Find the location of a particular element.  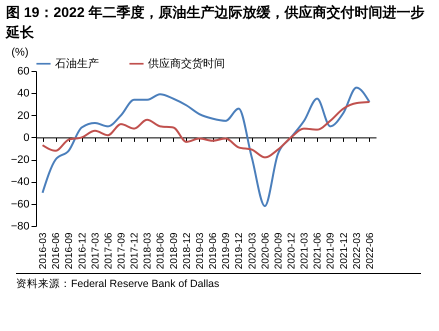

x-tick-label: 2020-09 is located at coordinates (278, 251).